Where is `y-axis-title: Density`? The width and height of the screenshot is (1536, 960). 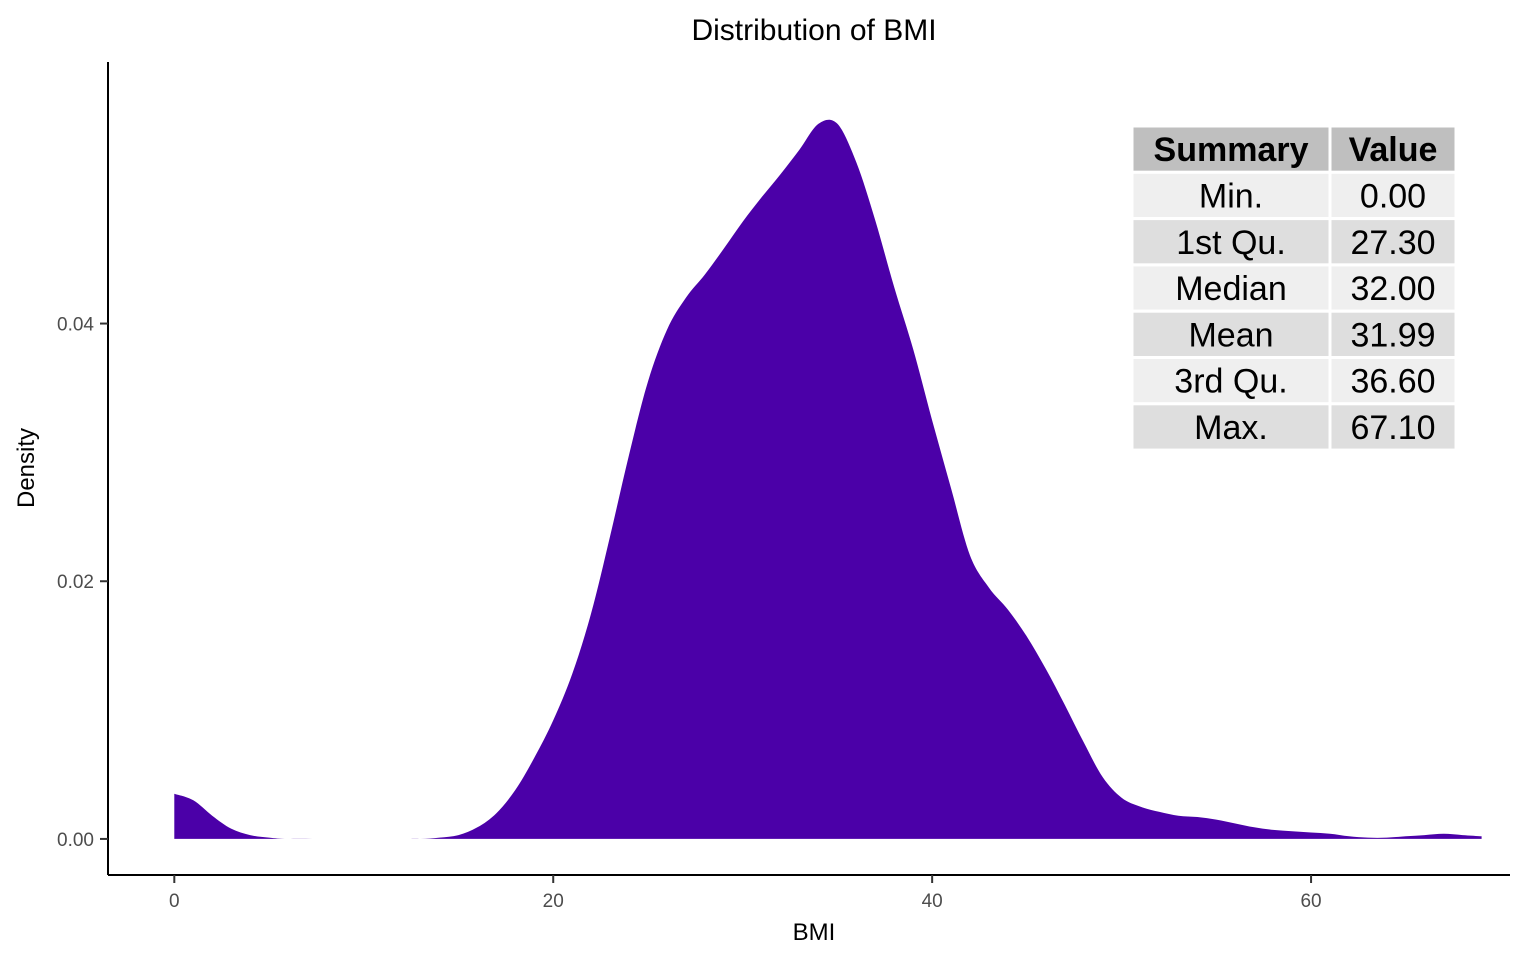 y-axis-title: Density is located at coordinates (26, 468).